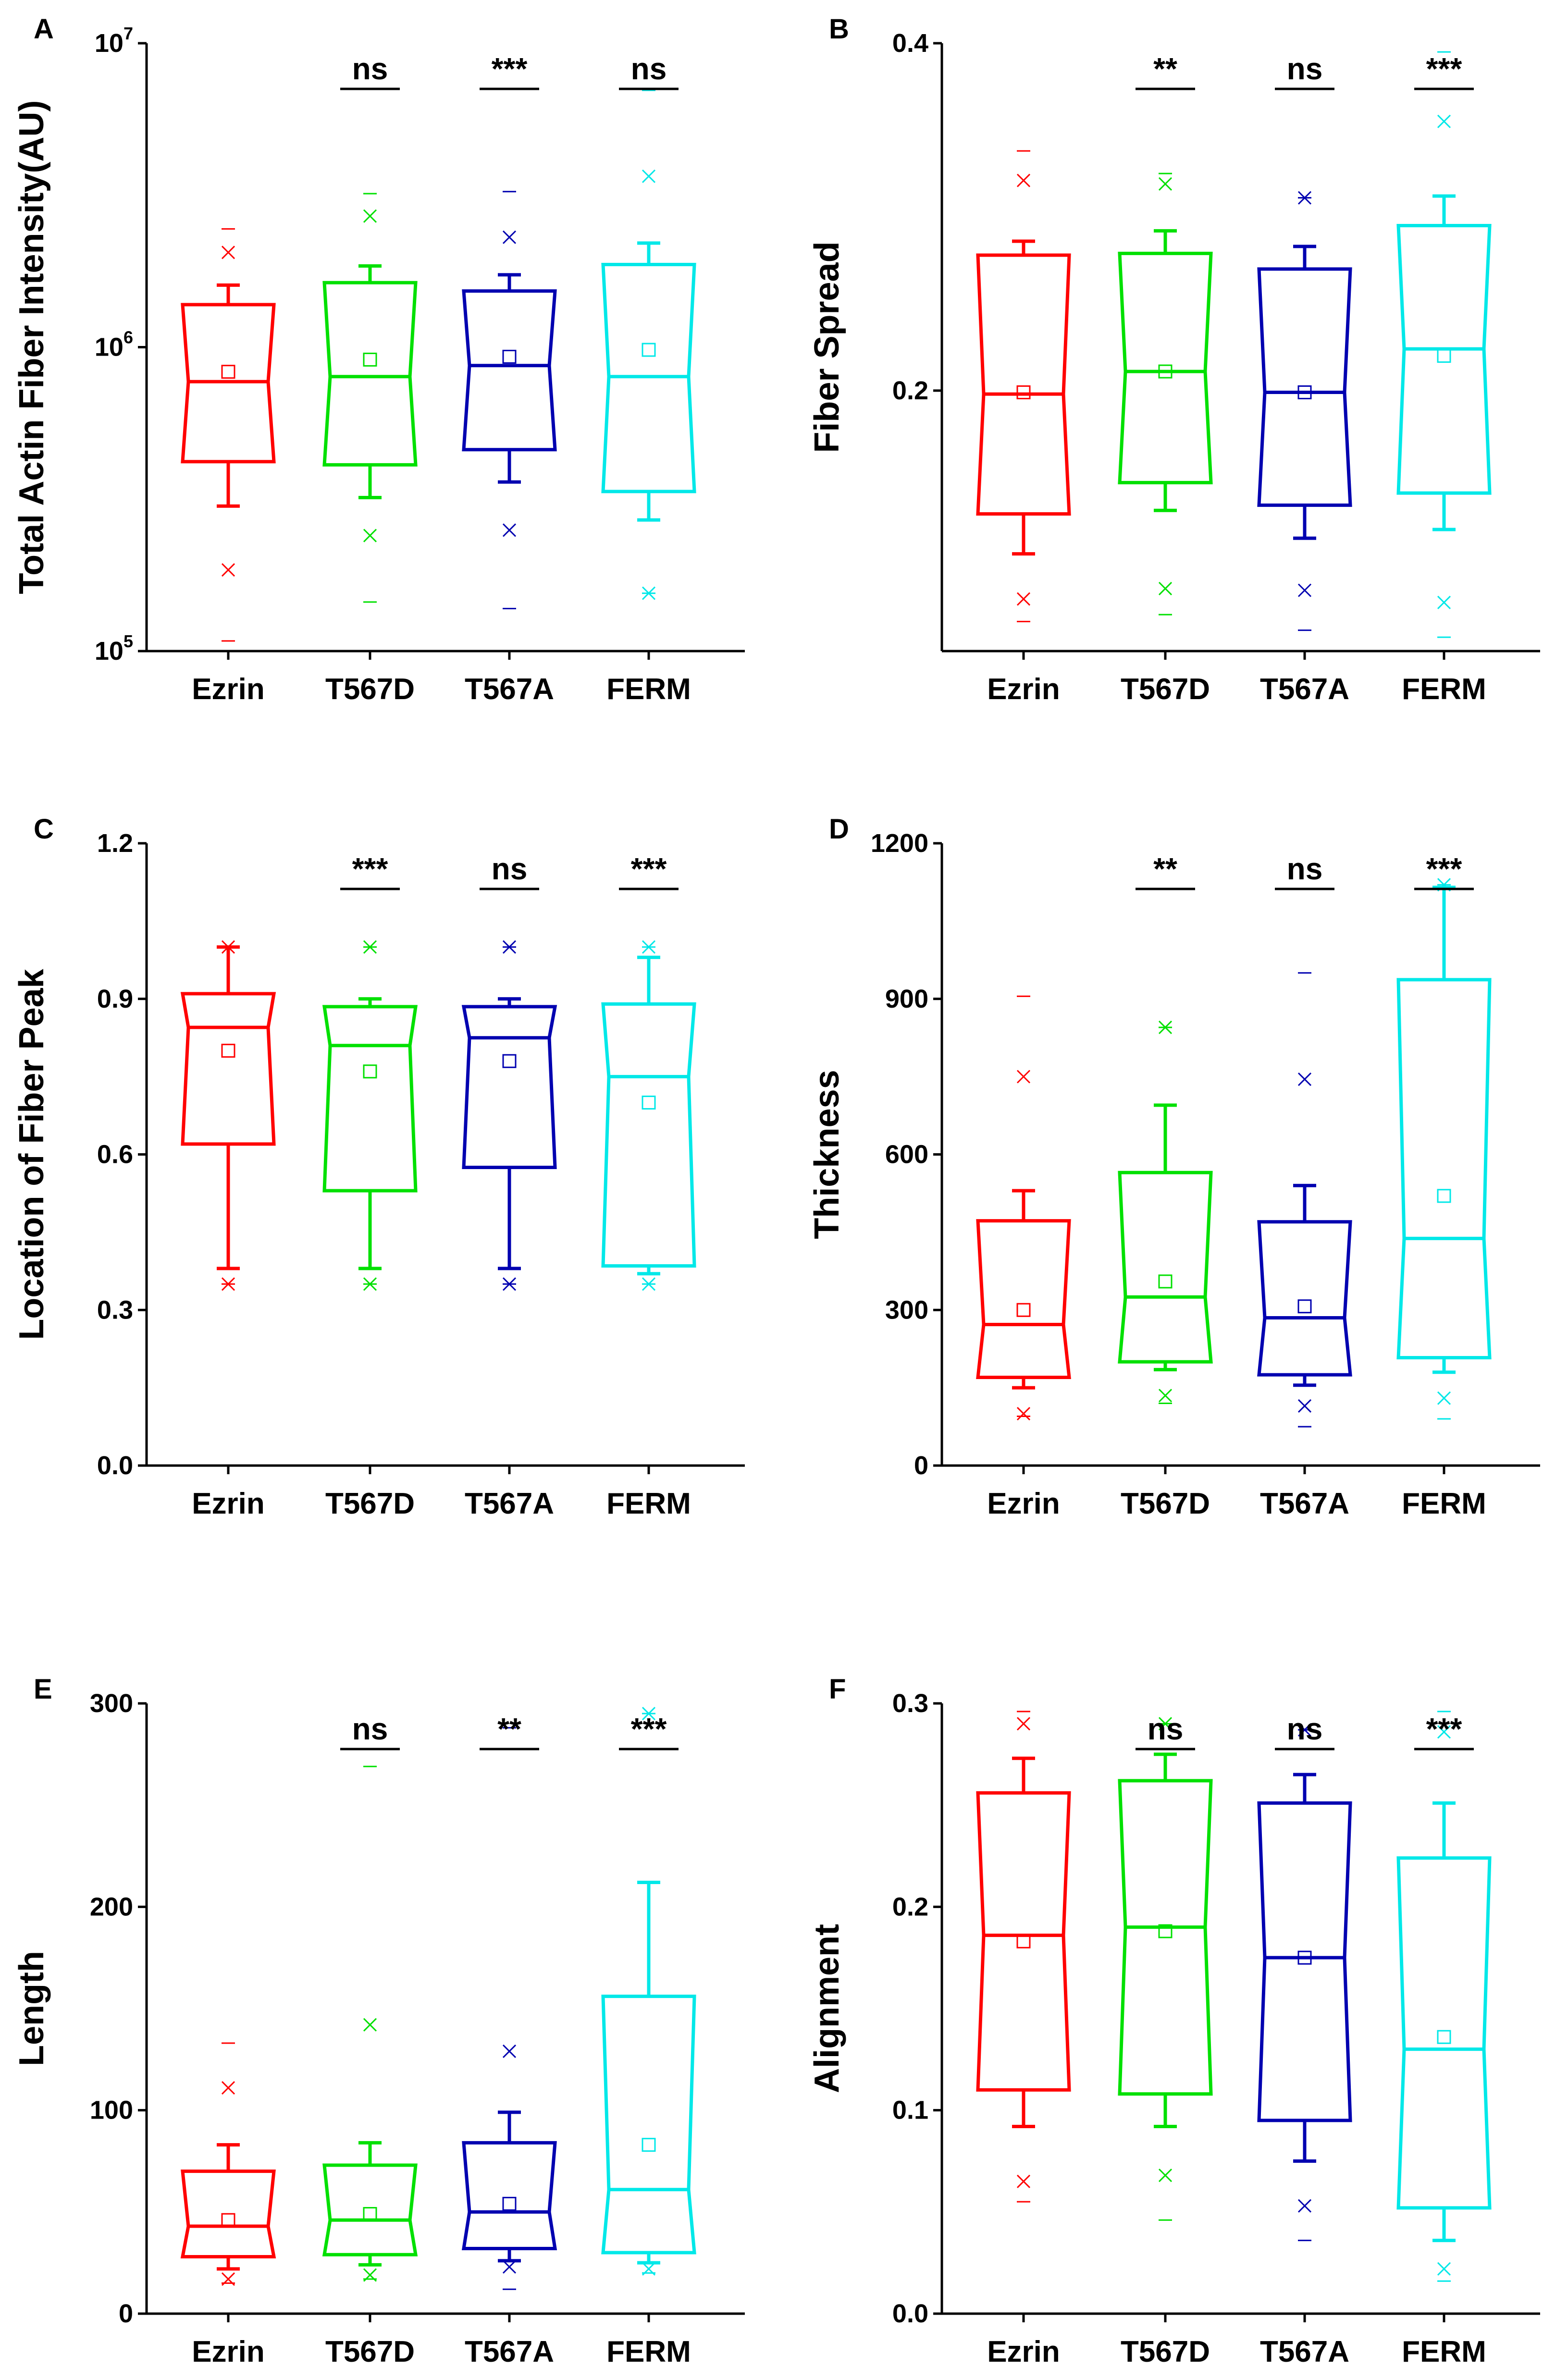 The width and height of the screenshot is (1568, 2379). I want to click on y-tick-label: 100, so click(111, 2111).